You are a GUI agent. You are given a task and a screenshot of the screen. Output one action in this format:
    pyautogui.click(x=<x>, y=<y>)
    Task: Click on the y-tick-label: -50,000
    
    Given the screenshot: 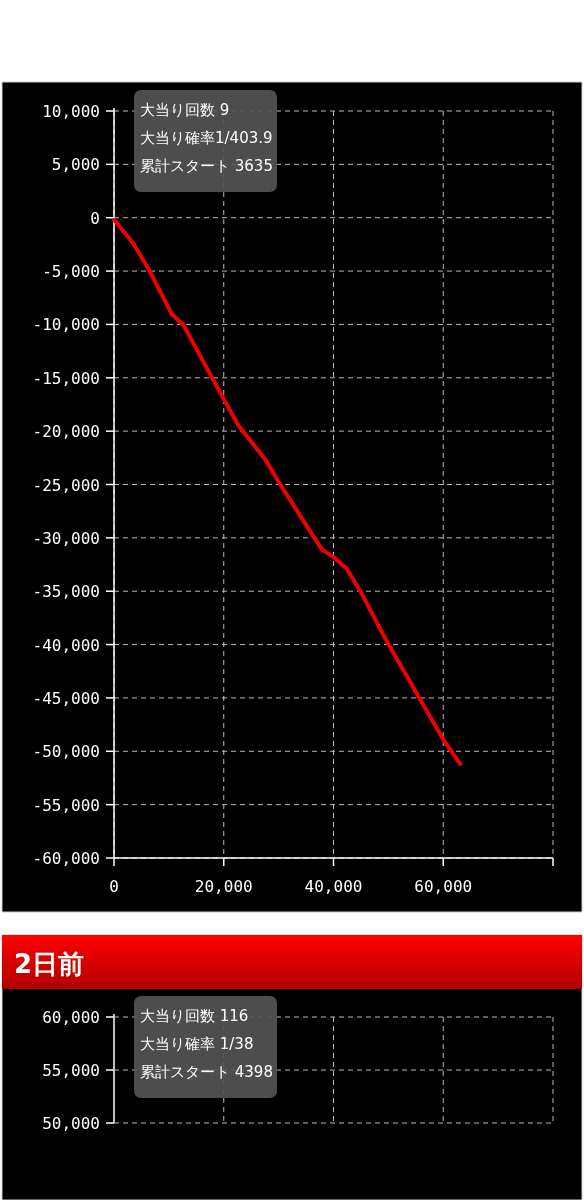 What is the action you would take?
    pyautogui.click(x=66, y=752)
    